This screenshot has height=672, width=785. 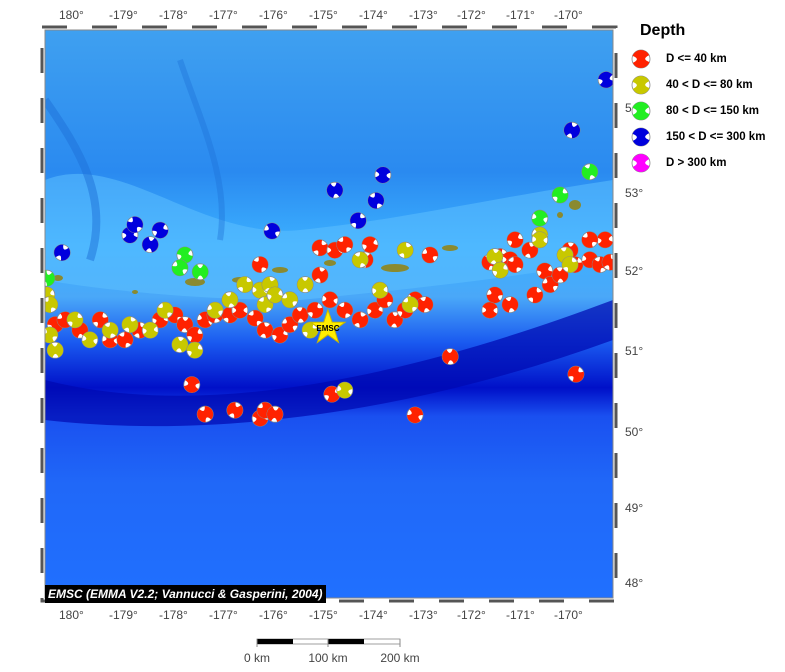 I want to click on lon-tick-label: -176°, so click(x=273, y=615).